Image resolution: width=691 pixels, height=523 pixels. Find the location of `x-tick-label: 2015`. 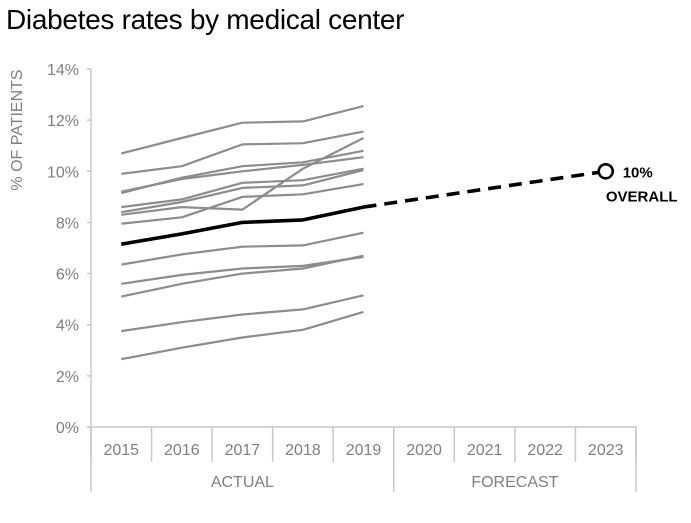

x-tick-label: 2015 is located at coordinates (121, 450).